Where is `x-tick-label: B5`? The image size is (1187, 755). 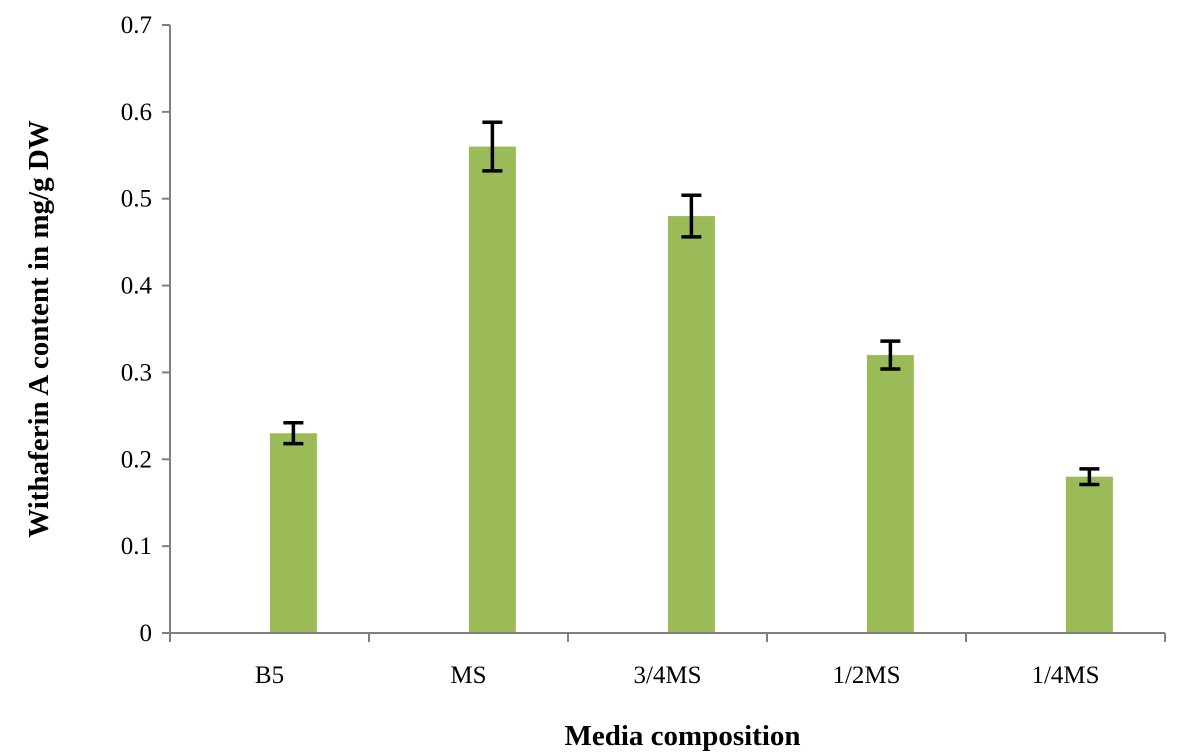
x-tick-label: B5 is located at coordinates (269, 675).